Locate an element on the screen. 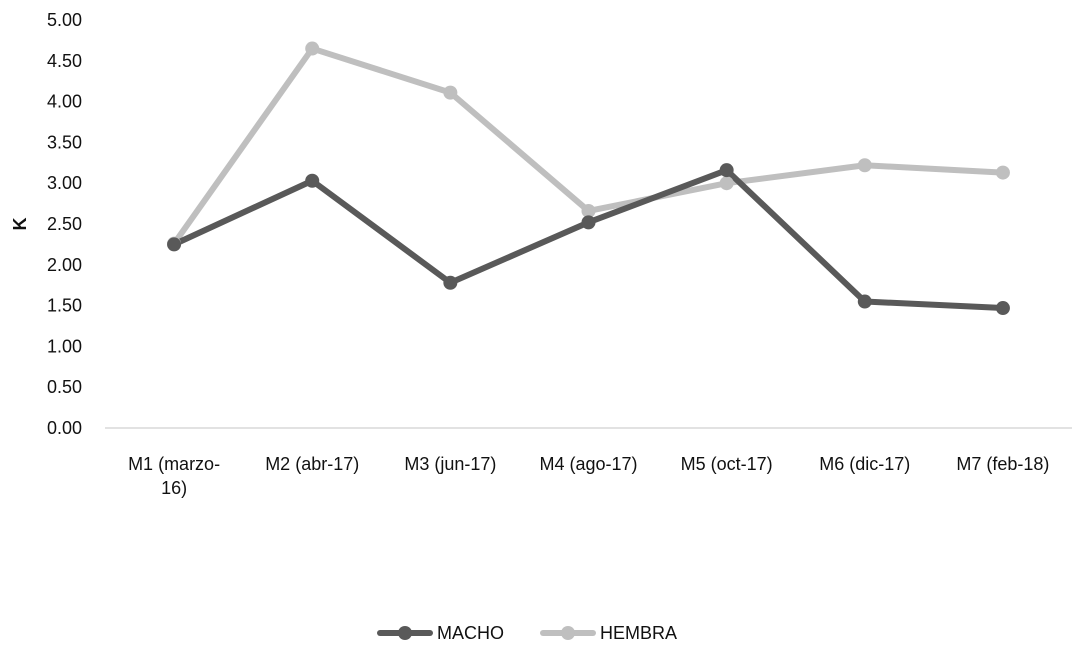  y-axis-label: K is located at coordinates (20, 224).